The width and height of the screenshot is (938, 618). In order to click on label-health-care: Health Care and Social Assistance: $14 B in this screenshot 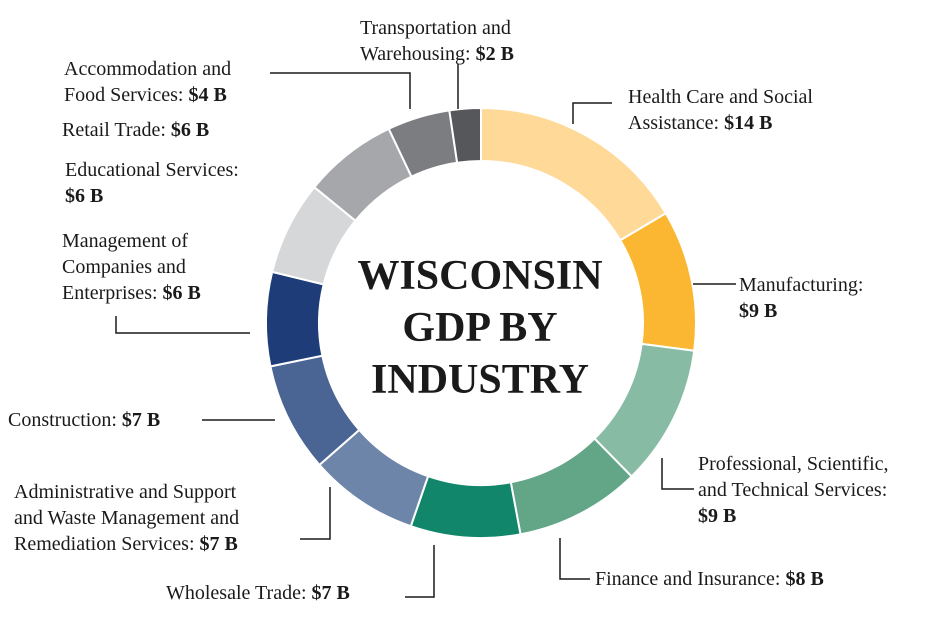, I will do `click(720, 110)`.